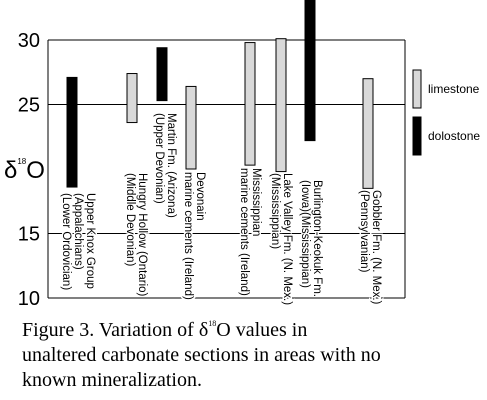  What do you see at coordinates (256, 202) in the screenshot?
I see `category-label-line: Mississippian` at bounding box center [256, 202].